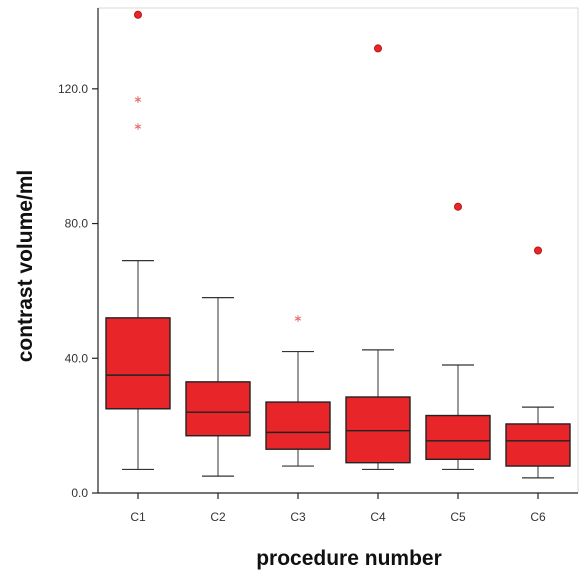 The width and height of the screenshot is (581, 578). What do you see at coordinates (77, 224) in the screenshot?
I see `y-tick-label: 80.0` at bounding box center [77, 224].